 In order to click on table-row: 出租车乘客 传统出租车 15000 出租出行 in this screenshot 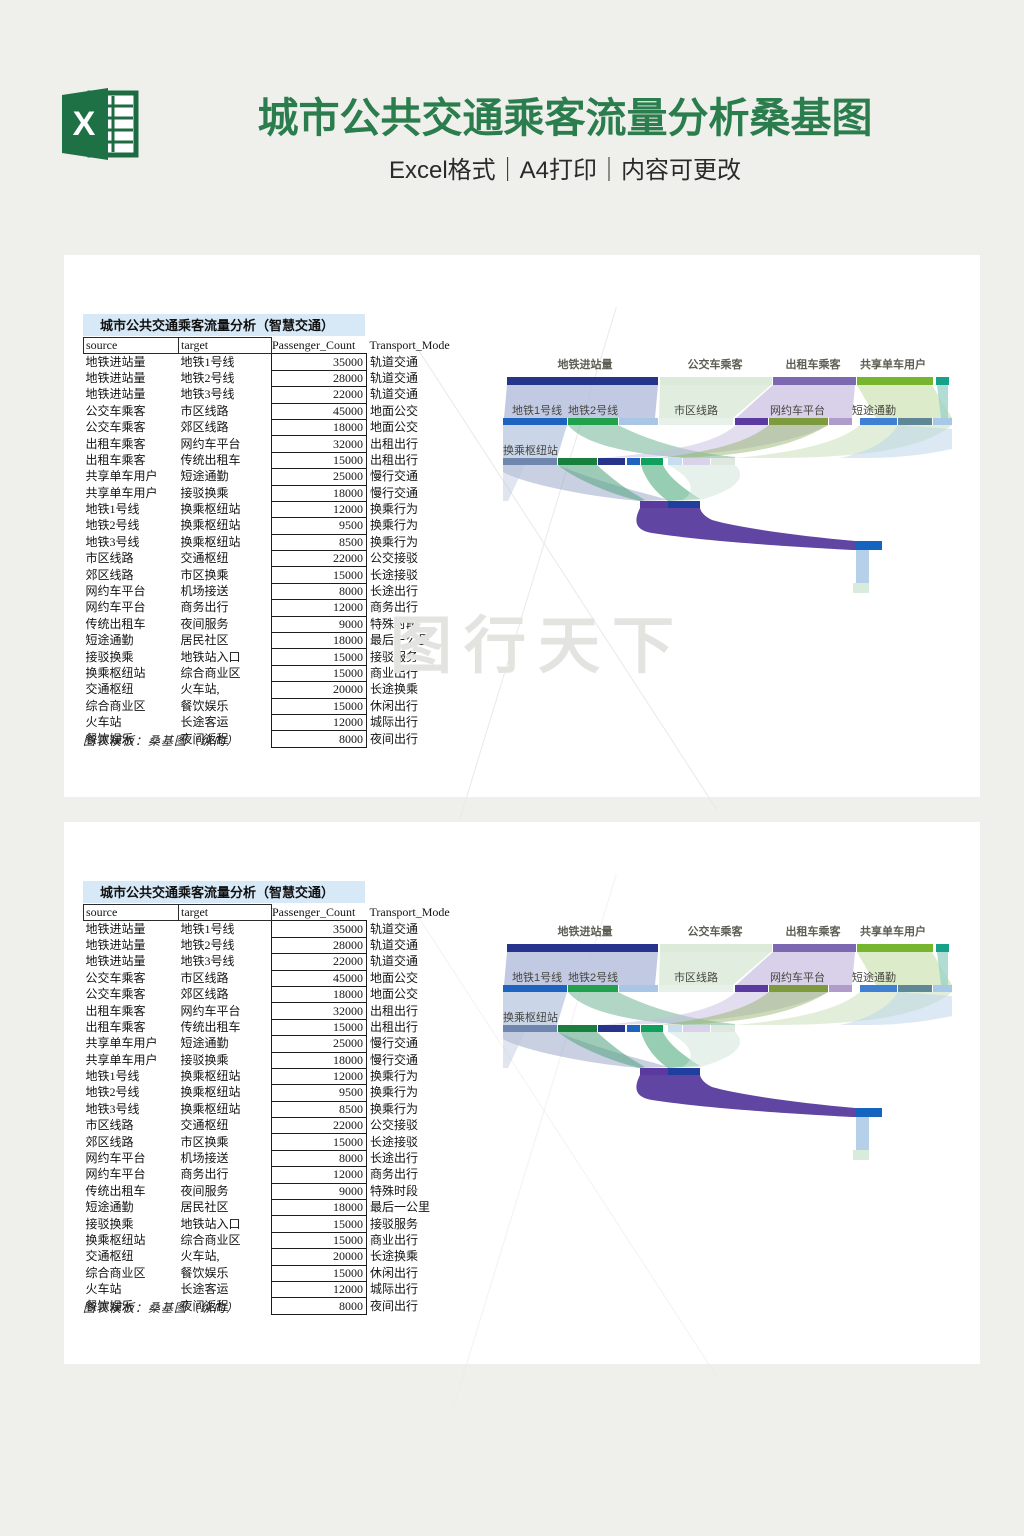, I will do `click(275, 1027)`.